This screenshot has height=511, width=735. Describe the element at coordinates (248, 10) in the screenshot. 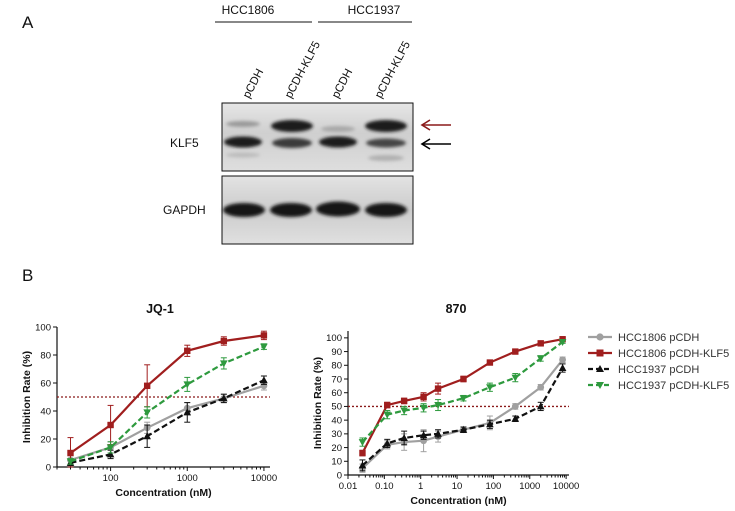

I see `group-label-hcc1806: HCC1806` at that location.